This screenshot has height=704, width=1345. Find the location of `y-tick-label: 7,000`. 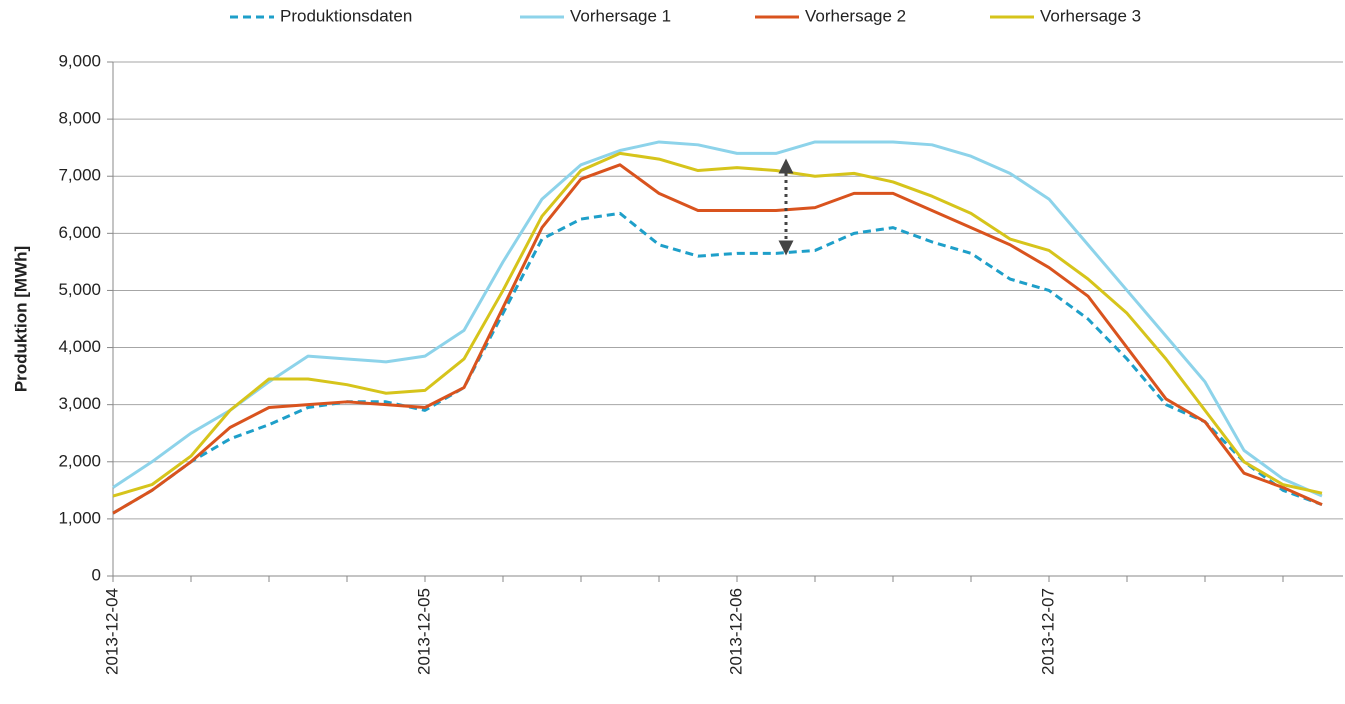

y-tick-label: 7,000 is located at coordinates (79, 175).